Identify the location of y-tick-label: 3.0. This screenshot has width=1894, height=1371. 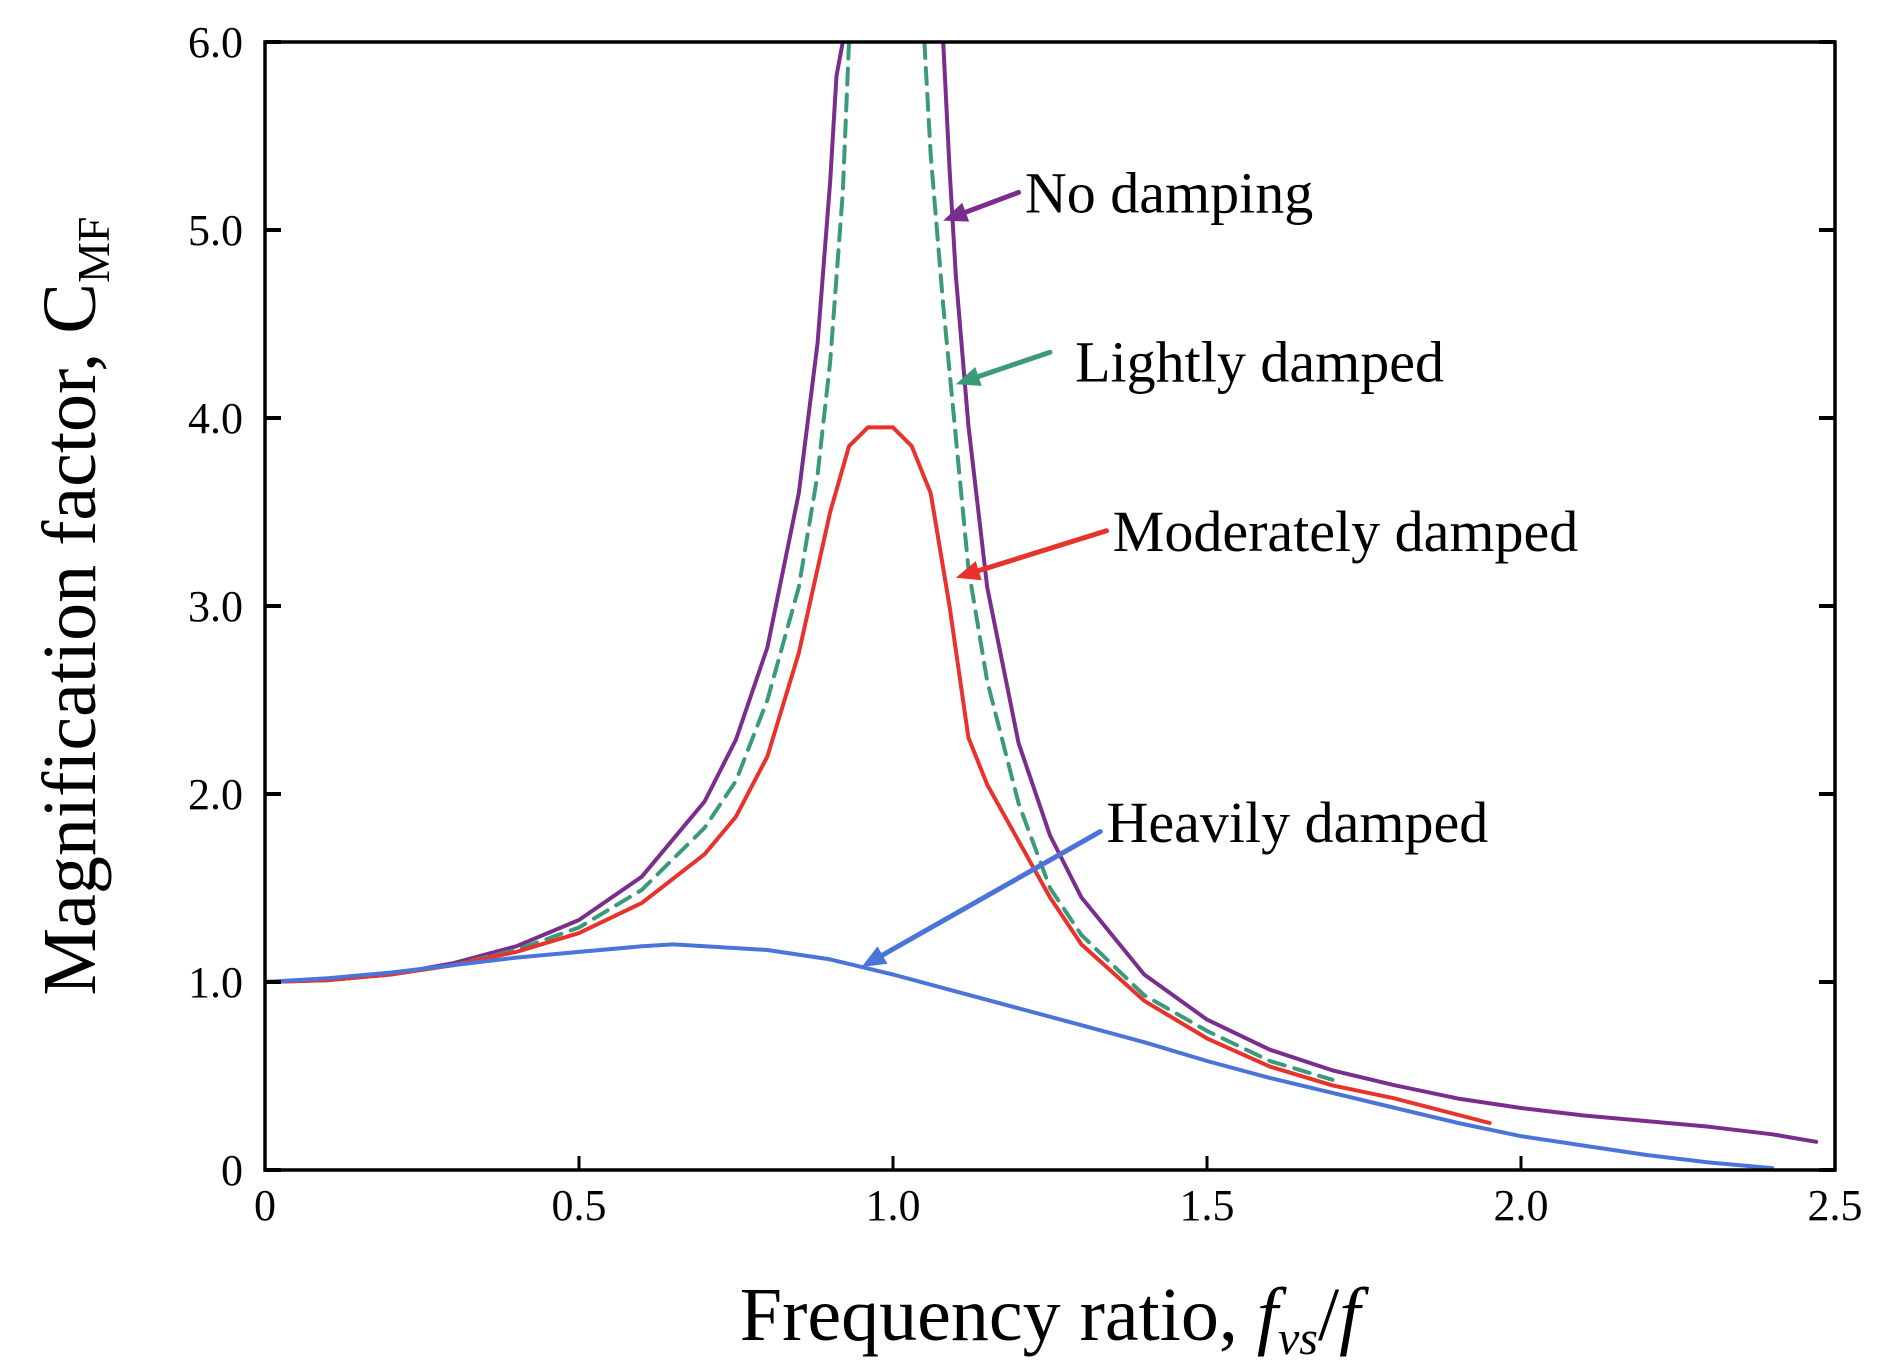
(215, 606).